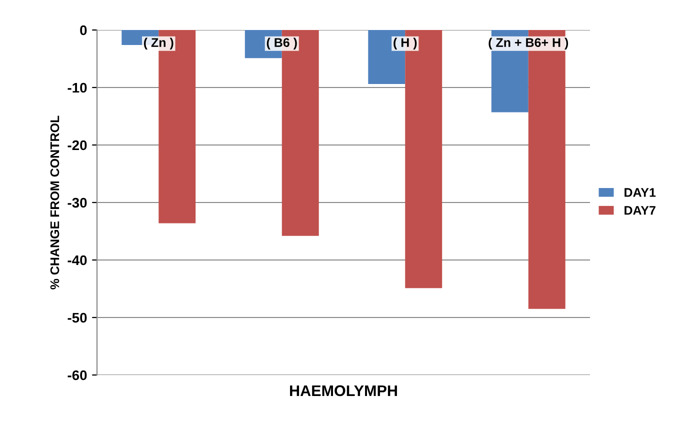 Image resolution: width=690 pixels, height=423 pixels. Describe the element at coordinates (640, 210) in the screenshot. I see `legend-label: DAY7` at that location.